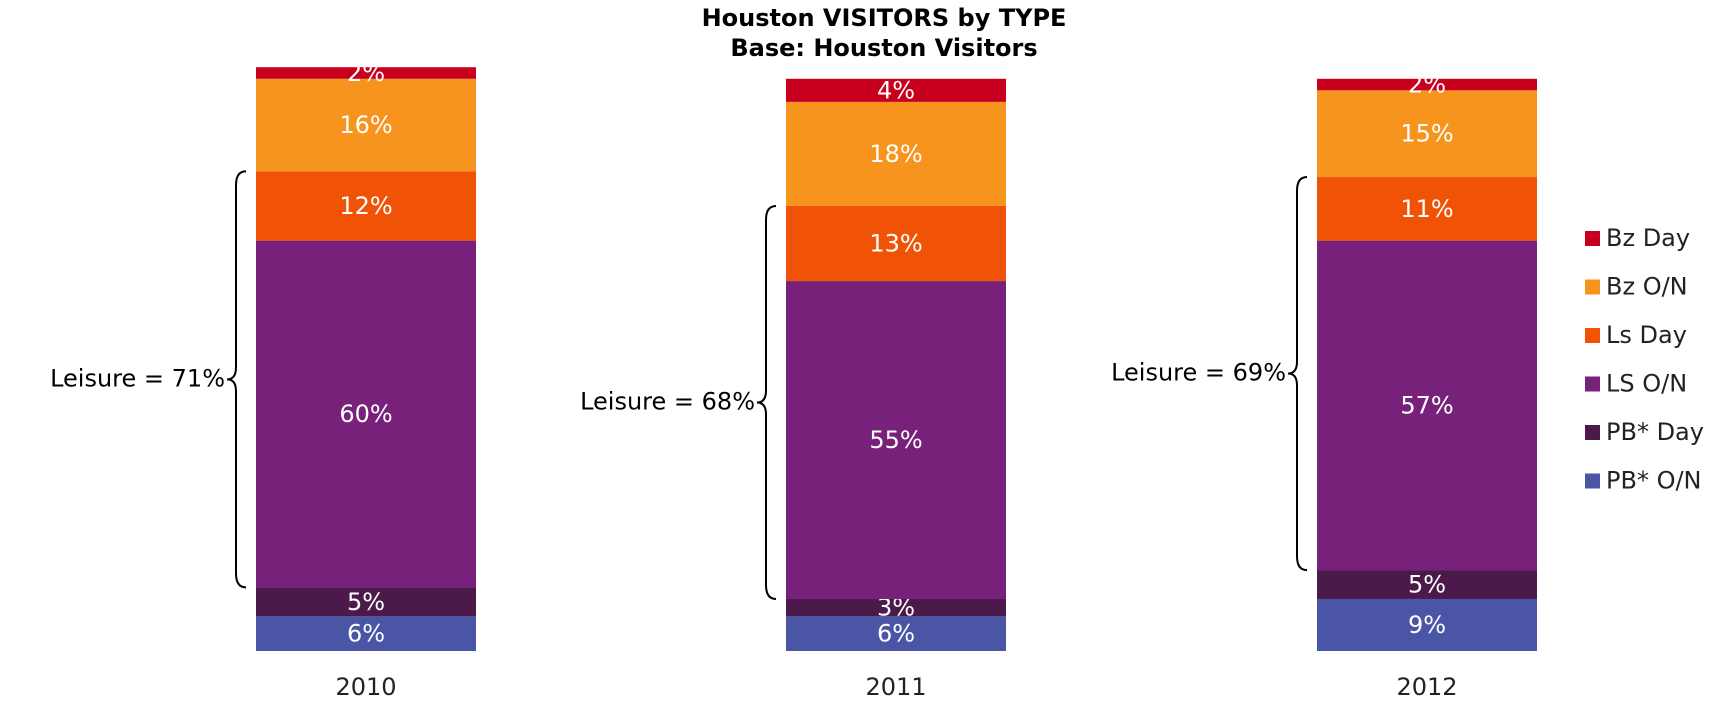 Image resolution: width=1727 pixels, height=711 pixels. I want to click on data-label: 15%, so click(1426, 134).